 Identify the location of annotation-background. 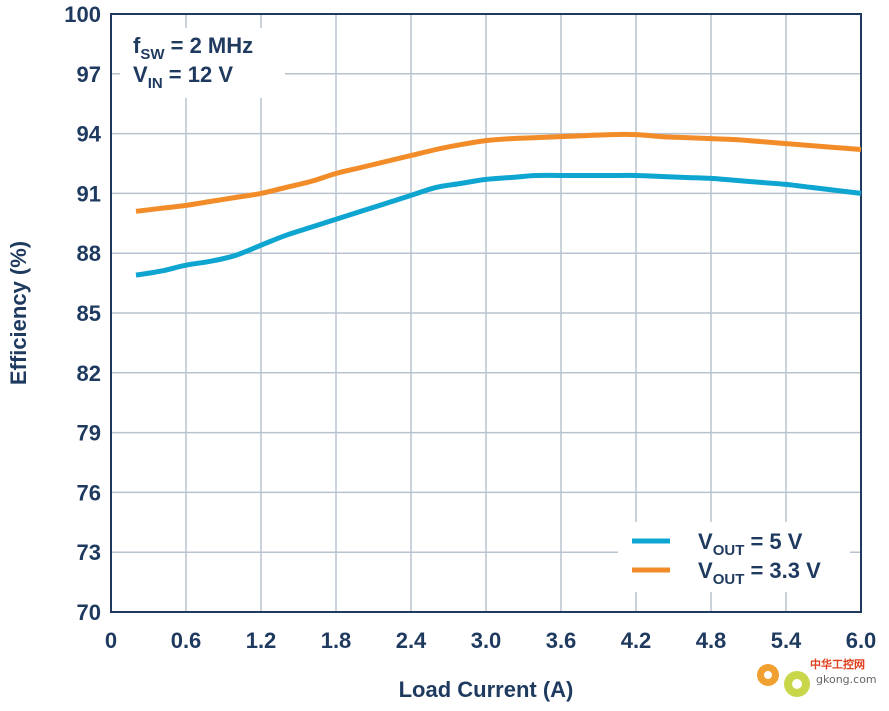
(202, 63).